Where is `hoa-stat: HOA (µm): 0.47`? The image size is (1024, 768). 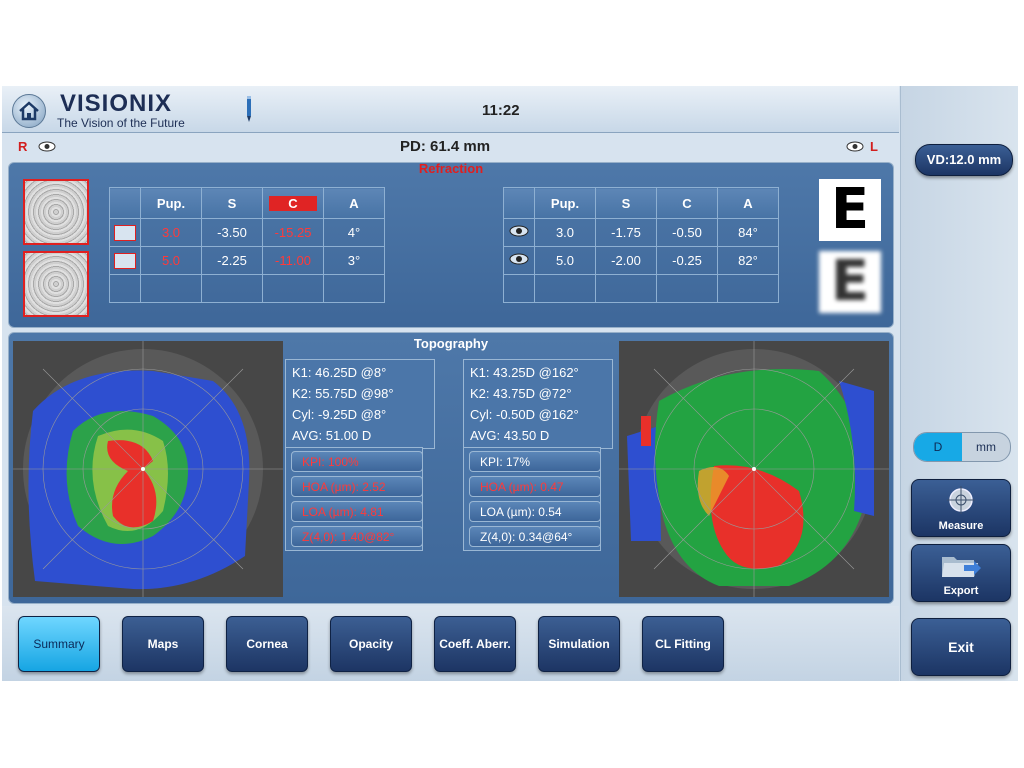
hoa-stat: HOA (µm): 0.47 is located at coordinates (535, 486).